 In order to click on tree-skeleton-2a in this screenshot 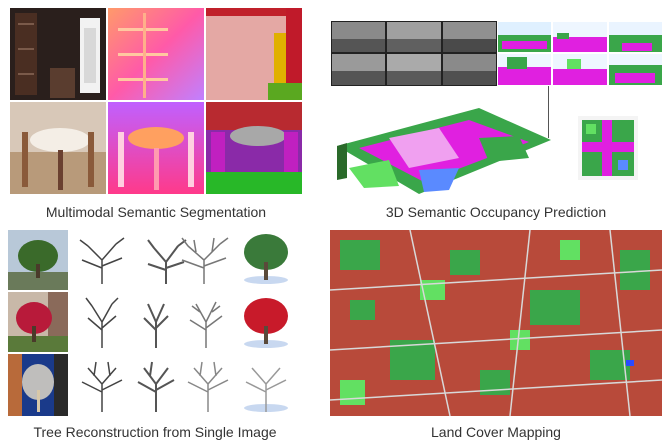, I will do `click(102, 322)`.